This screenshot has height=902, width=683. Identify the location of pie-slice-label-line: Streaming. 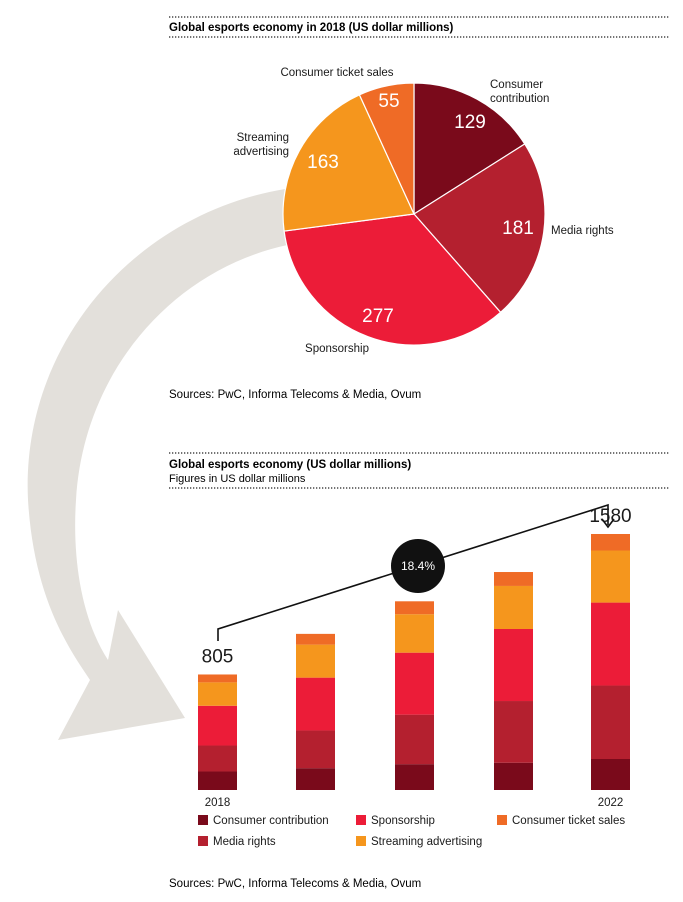
(263, 138).